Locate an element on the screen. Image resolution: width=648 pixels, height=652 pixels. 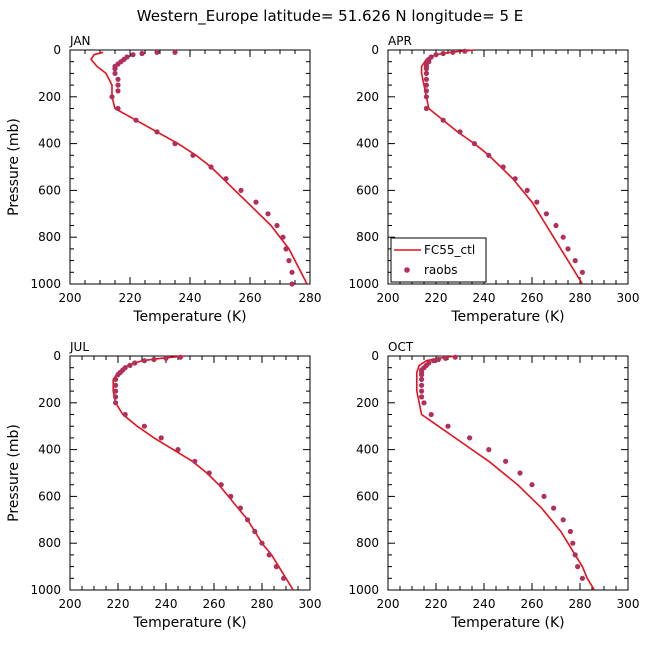
panel-label: JAN is located at coordinates (80, 41).